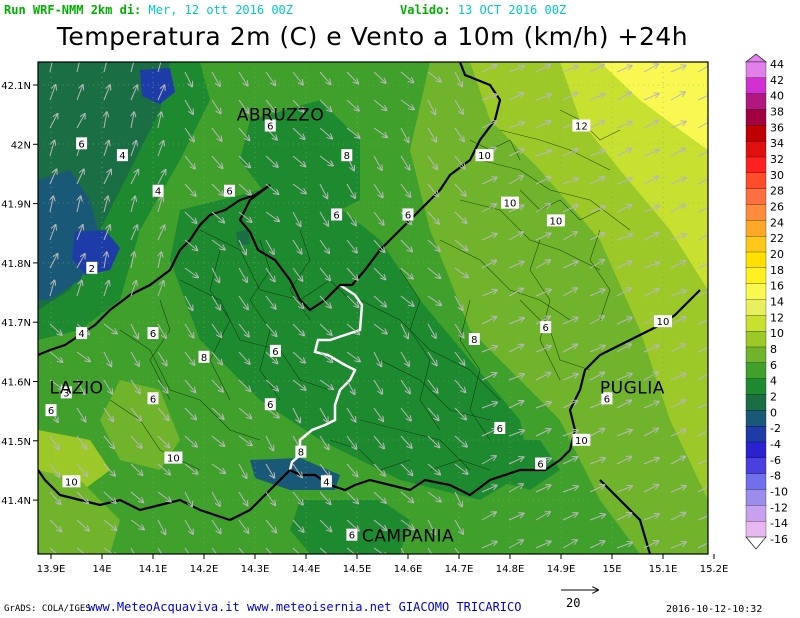 This screenshot has height=618, width=800. What do you see at coordinates (581, 127) in the screenshot?
I see `contour-label: 12` at bounding box center [581, 127].